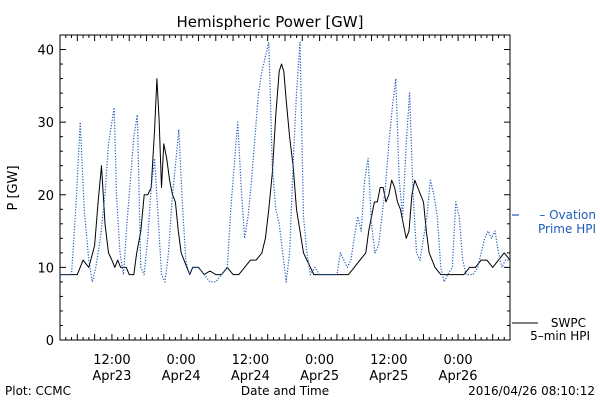  What do you see at coordinates (568, 323) in the screenshot?
I see `legend-swpc-label-line1: SWPC` at bounding box center [568, 323].